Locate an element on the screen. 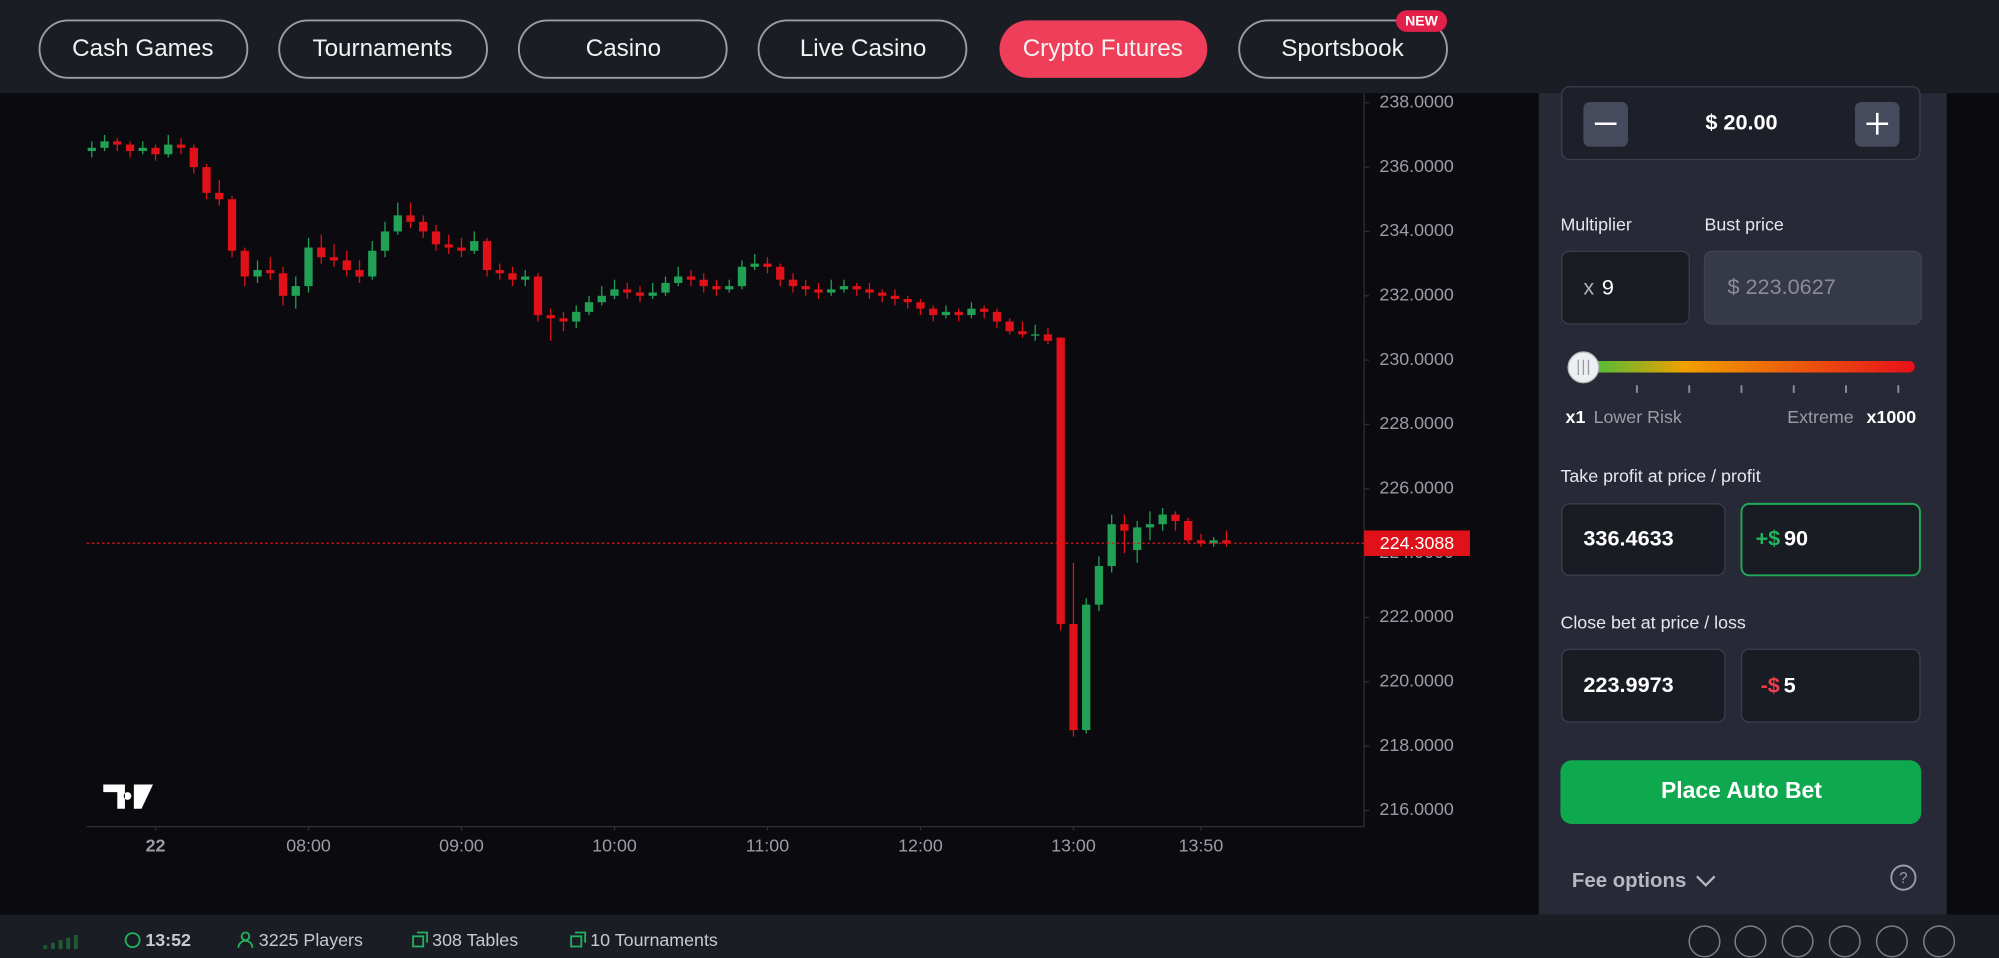 This screenshot has height=958, width=1999. label: Bust price is located at coordinates (1744, 225).